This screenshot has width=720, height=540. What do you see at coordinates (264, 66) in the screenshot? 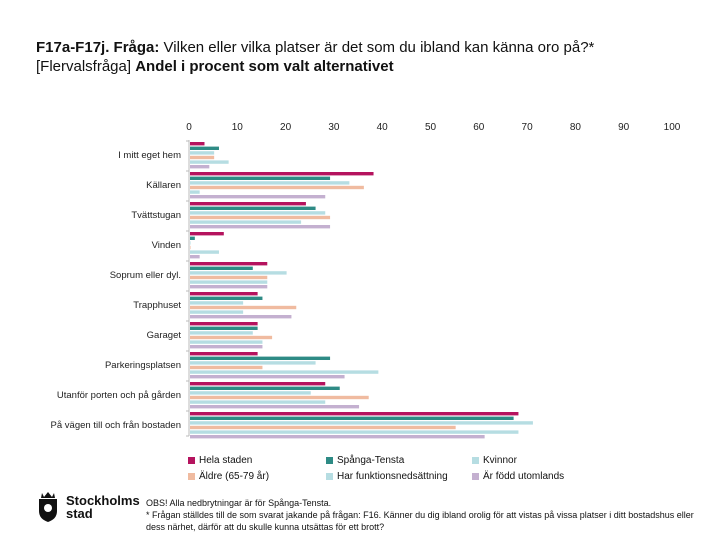
I see `title-line2-bold: Andel i procent som valt alternativet` at bounding box center [264, 66].